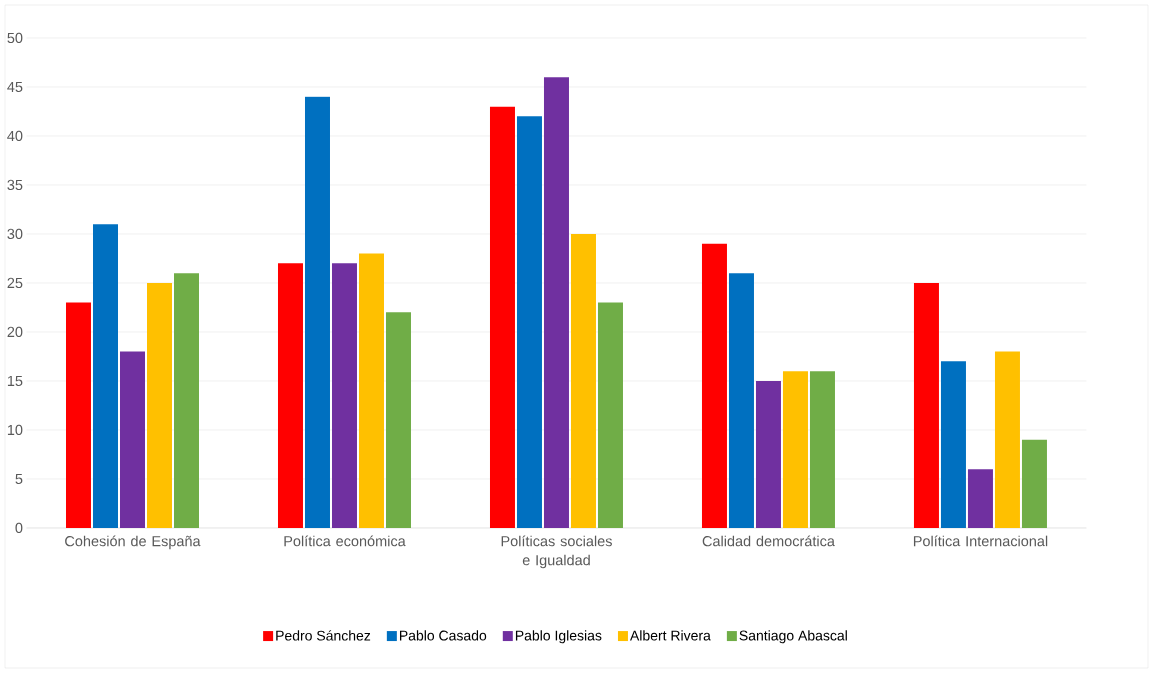 This screenshot has width=1153, height=673. I want to click on legend-label: Pedro Sánchez, so click(323, 635).